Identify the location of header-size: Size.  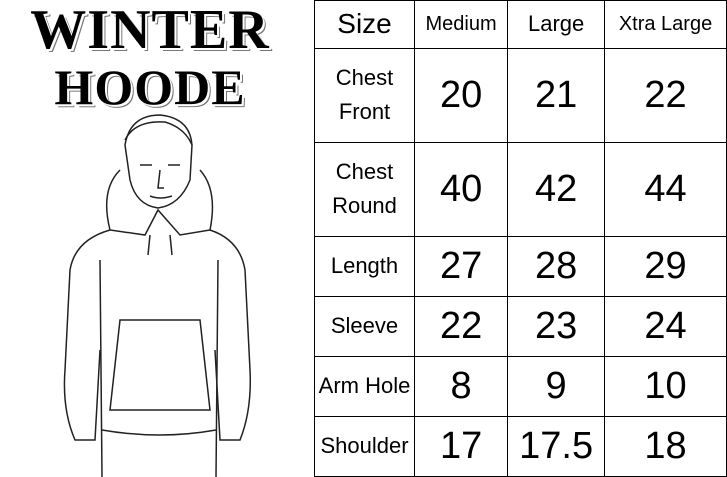
(364, 24).